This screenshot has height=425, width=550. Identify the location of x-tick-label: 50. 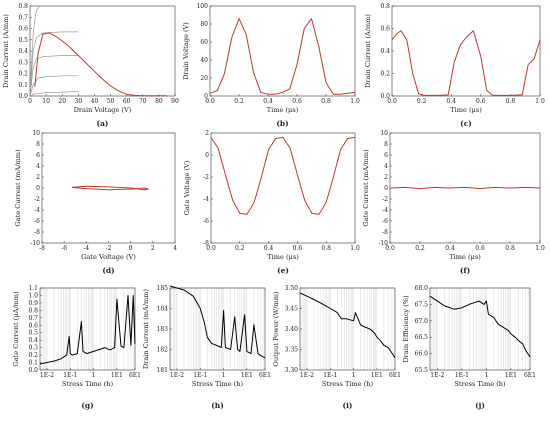
(111, 101).